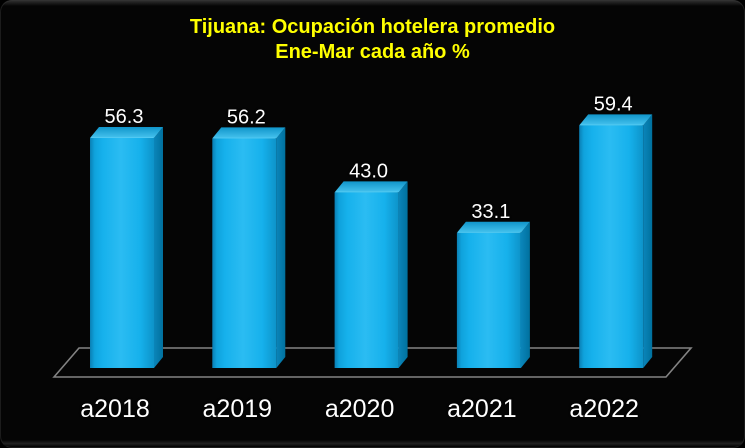 Image resolution: width=745 pixels, height=448 pixels. I want to click on category-label-a2021: a2021, so click(482, 409).